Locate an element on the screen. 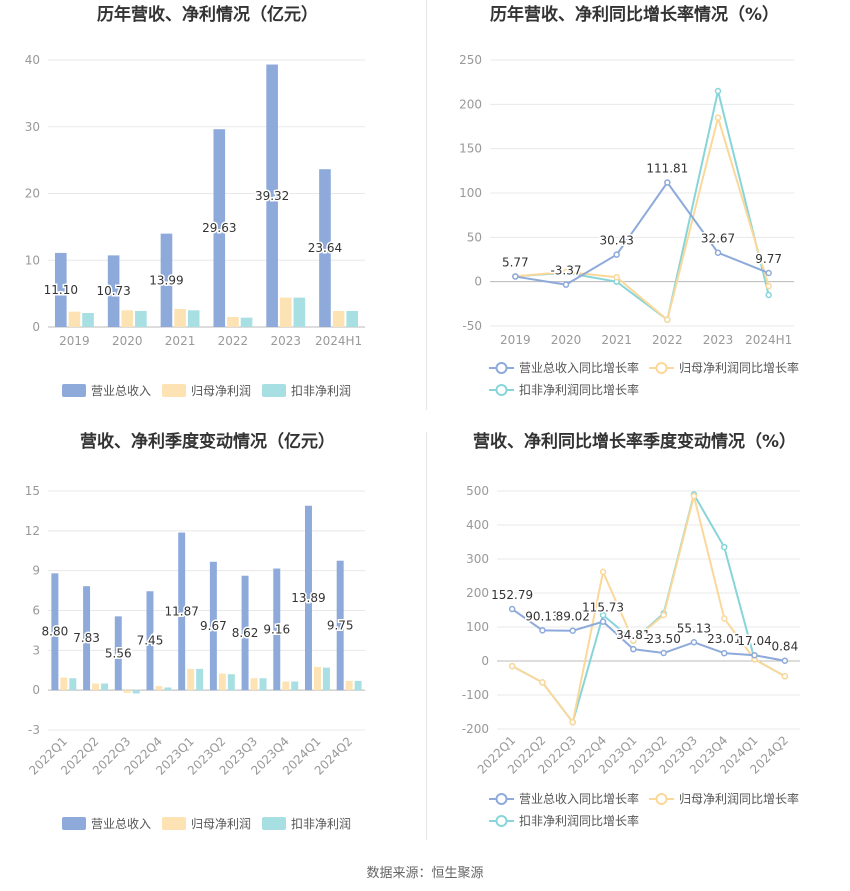 This screenshot has height=891, width=850. series-line-nonrecurring-profit is located at coordinates (648, 608).